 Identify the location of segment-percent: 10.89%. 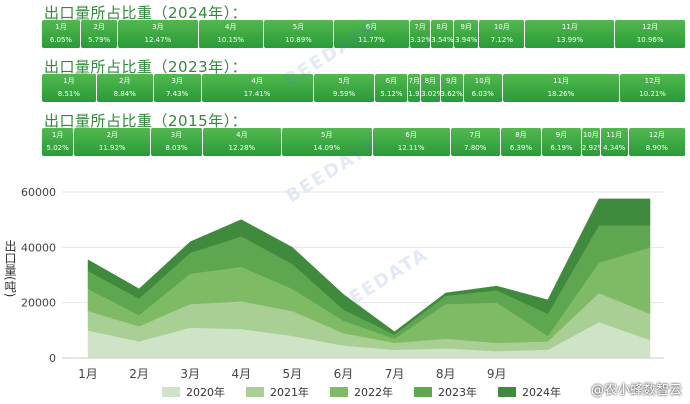
(298, 40).